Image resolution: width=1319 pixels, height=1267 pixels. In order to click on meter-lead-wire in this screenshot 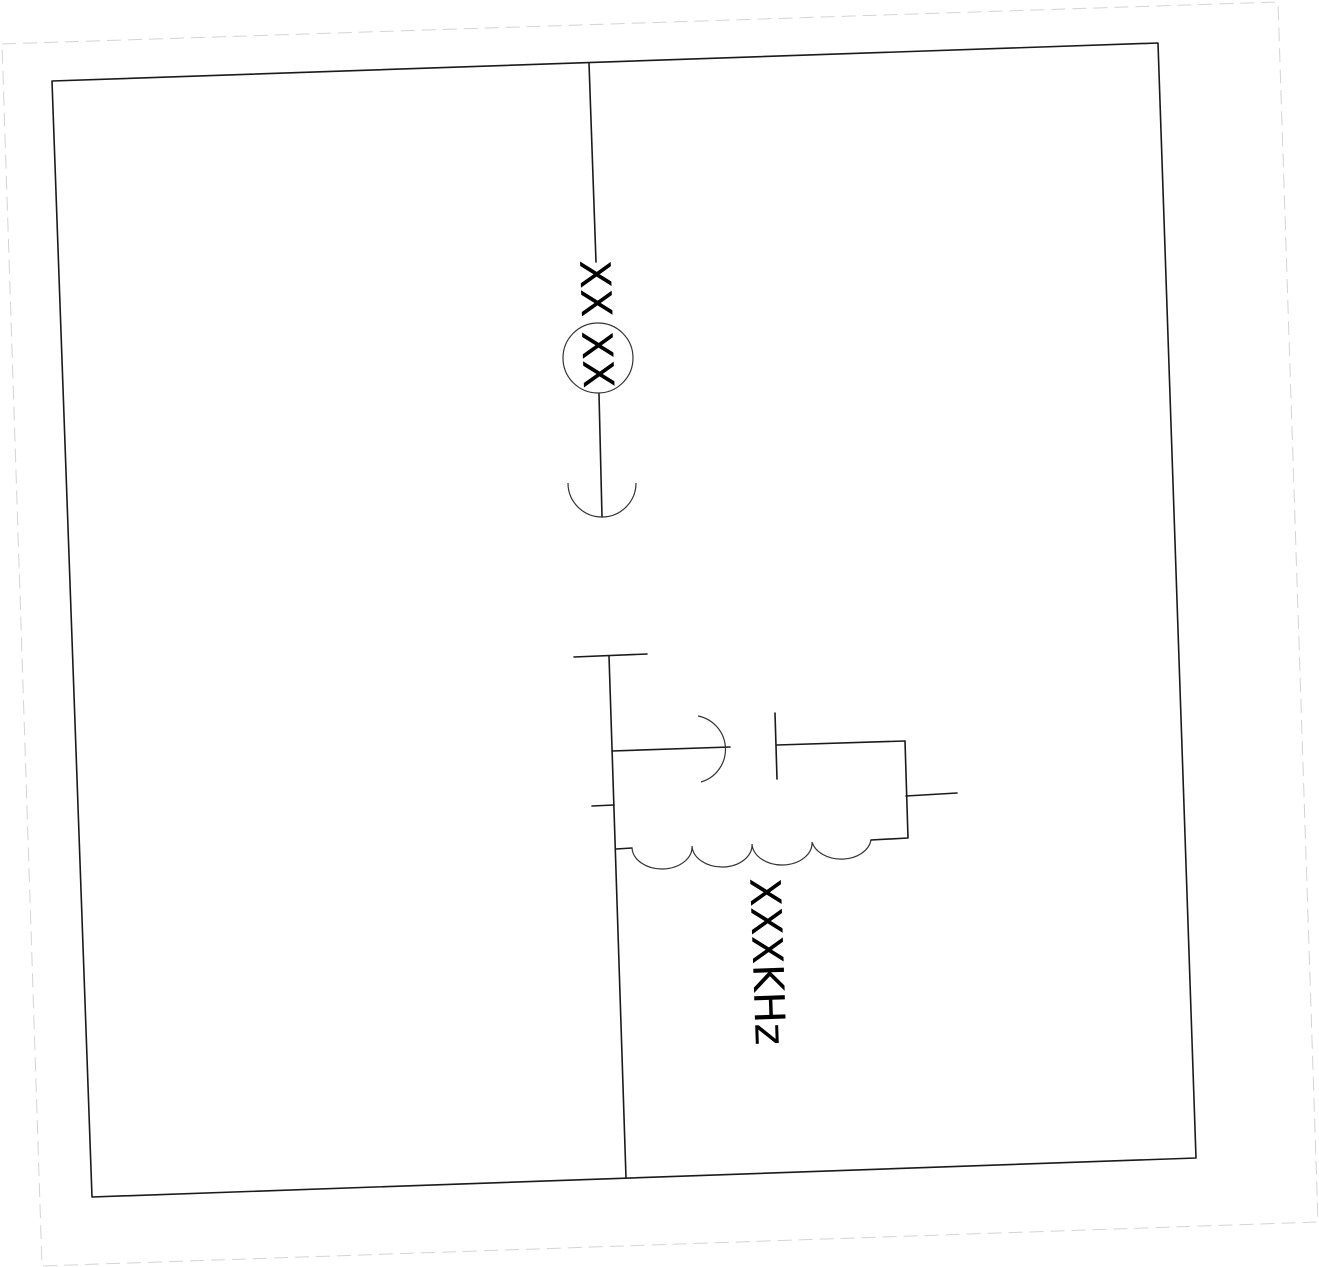, I will do `click(600, 455)`.